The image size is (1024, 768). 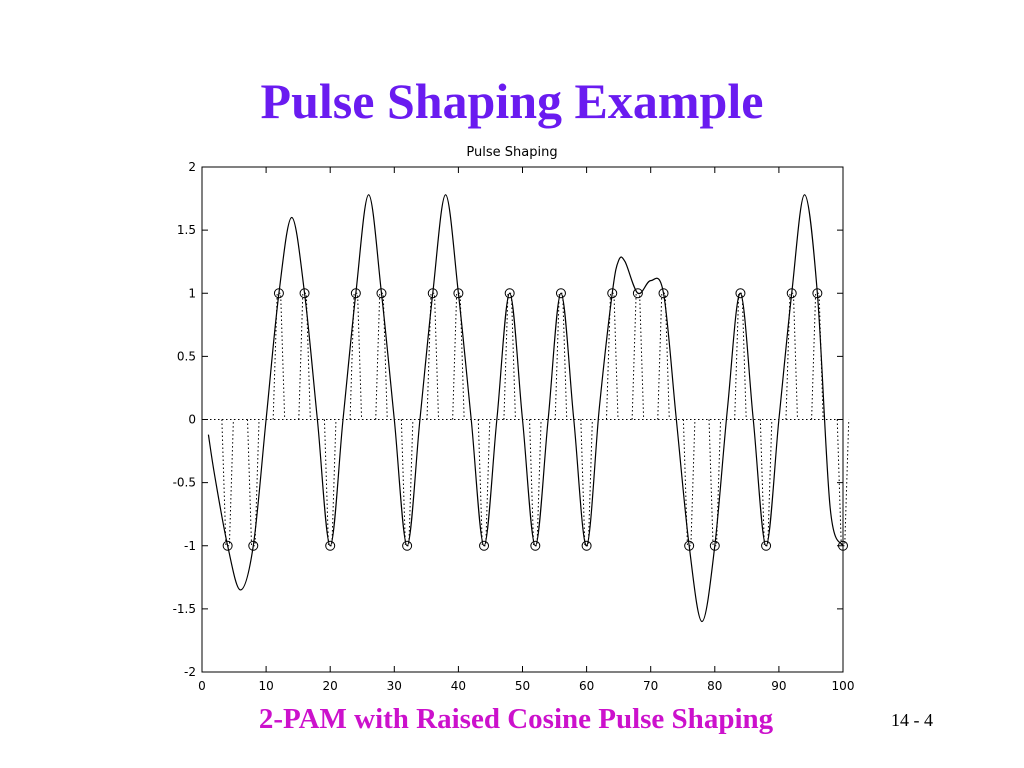 I want to click on page-number: 14 - 4, so click(x=912, y=720).